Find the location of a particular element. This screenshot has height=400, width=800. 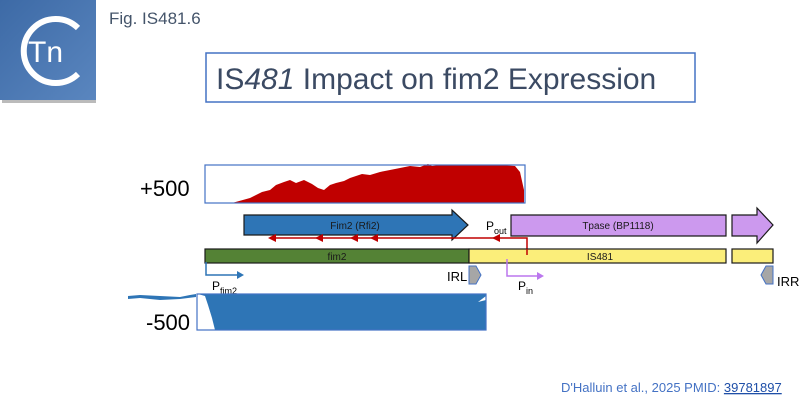

pin-promoter-arrow is located at coordinates (525, 269).